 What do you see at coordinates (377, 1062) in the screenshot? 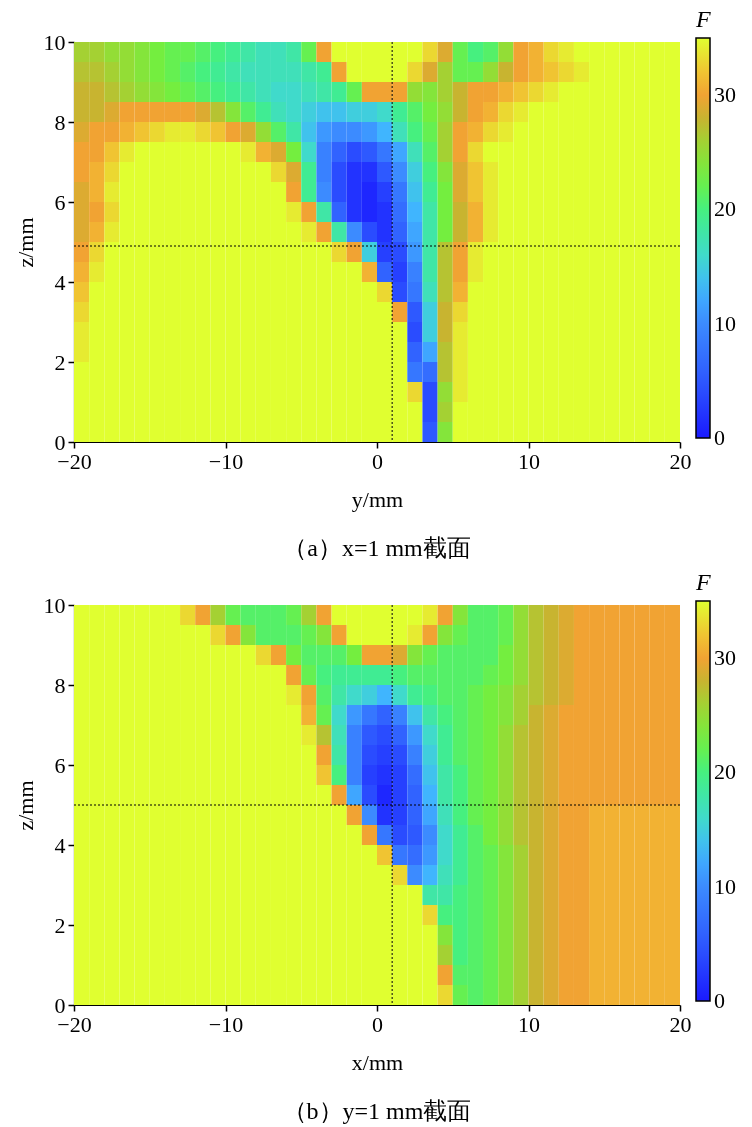
I see `x-axis-title: x/mm` at bounding box center [377, 1062].